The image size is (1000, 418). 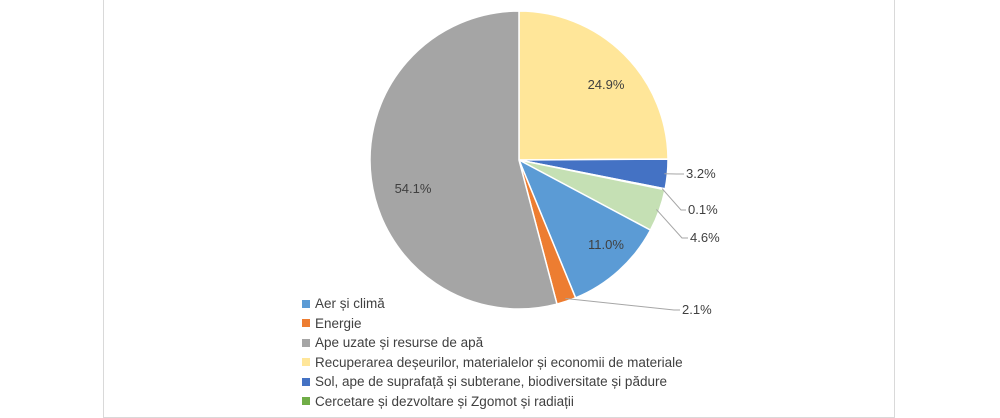 I want to click on legend-label: Ape uzate și resurse de apă, so click(x=399, y=342).